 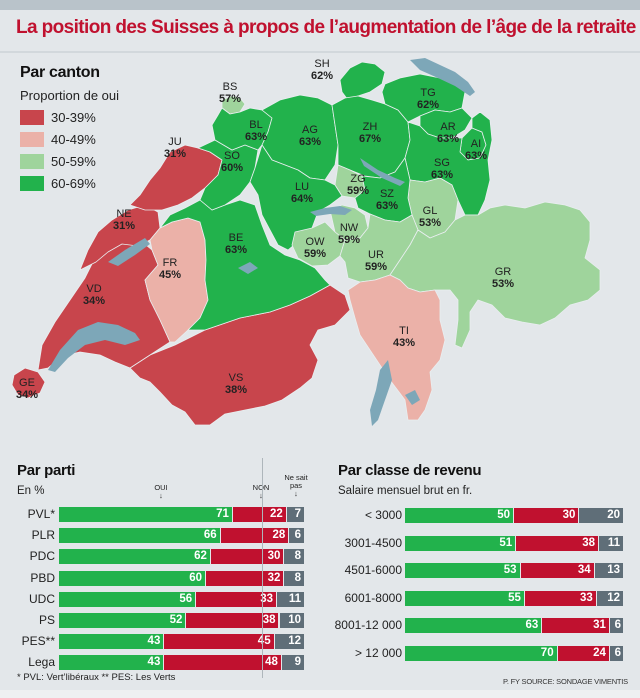 What do you see at coordinates (430, 211) in the screenshot?
I see `canton-code: GL` at bounding box center [430, 211].